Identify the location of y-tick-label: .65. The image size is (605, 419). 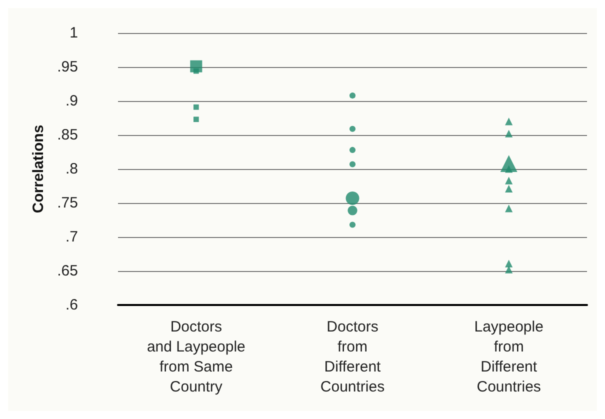
(67, 271).